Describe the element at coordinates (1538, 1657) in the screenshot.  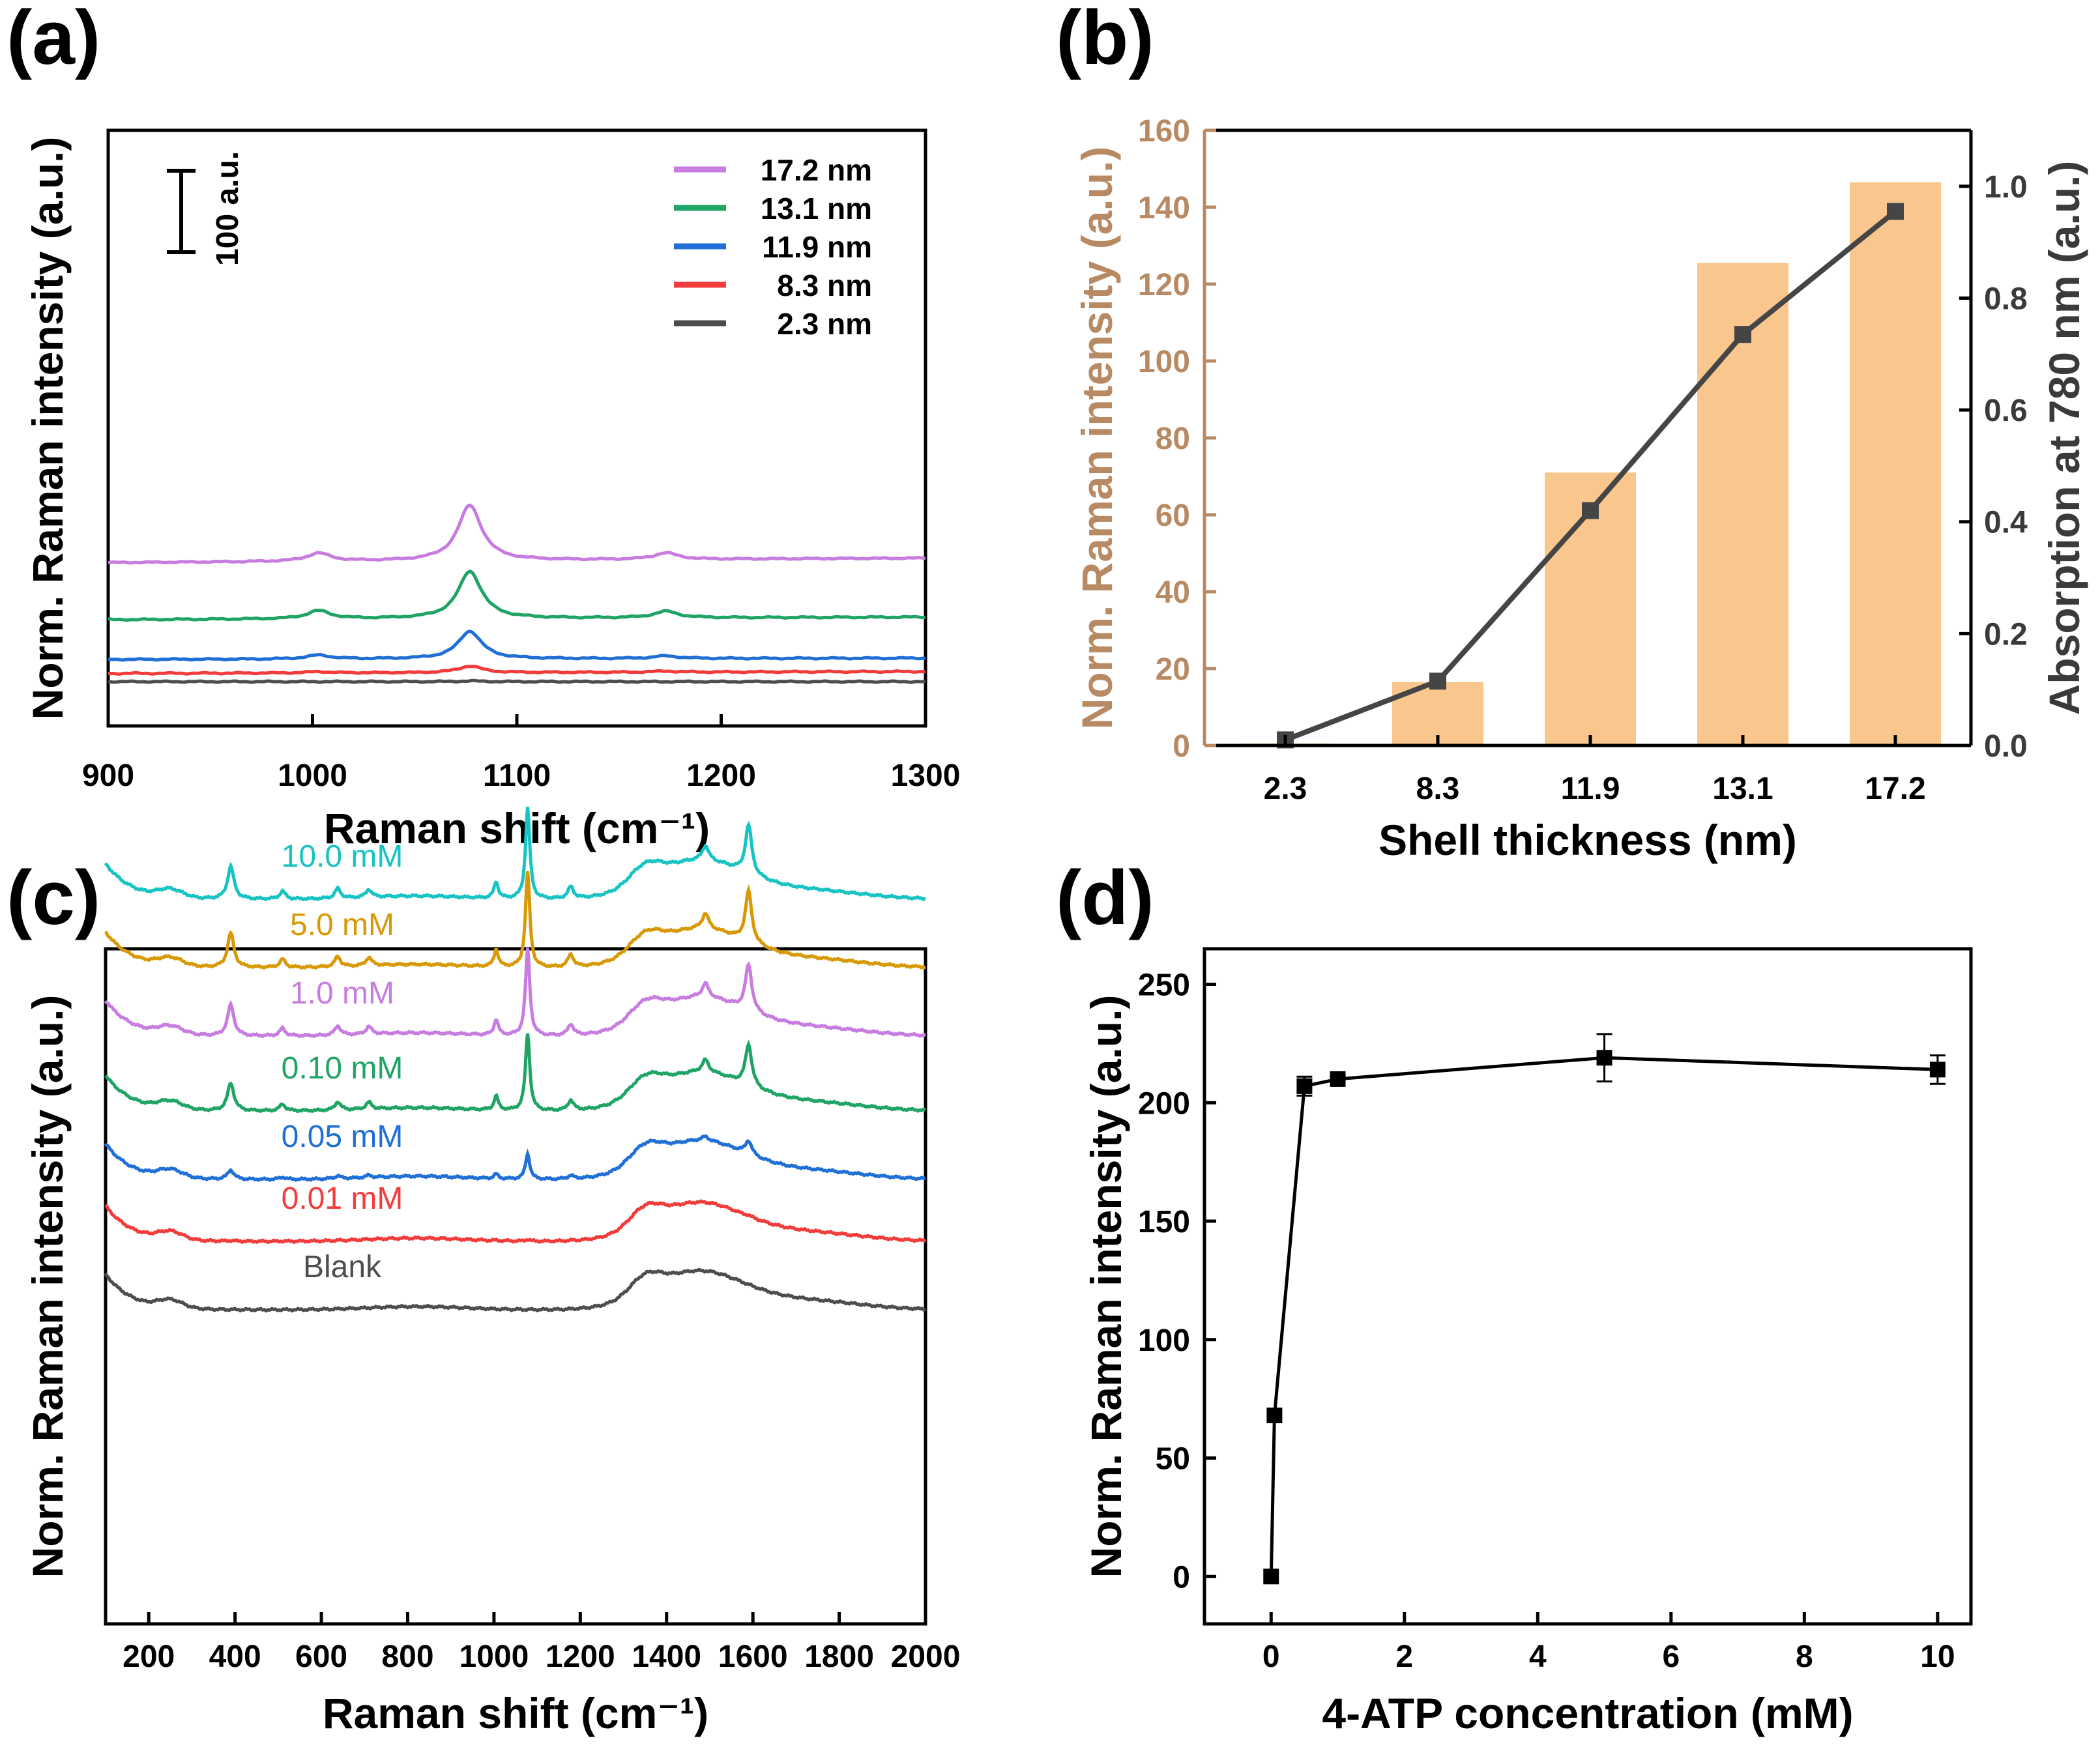
I see `x-tick-label: 4` at that location.